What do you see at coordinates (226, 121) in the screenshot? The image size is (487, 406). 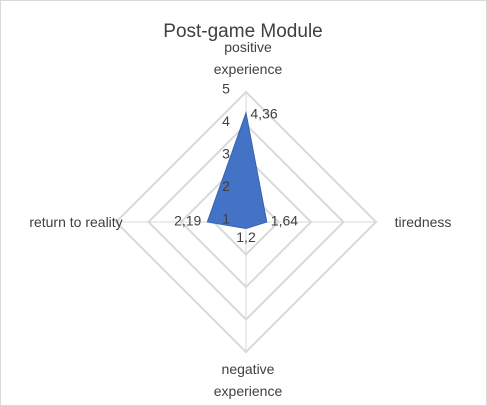 I see `r-tick-label: 4` at bounding box center [226, 121].